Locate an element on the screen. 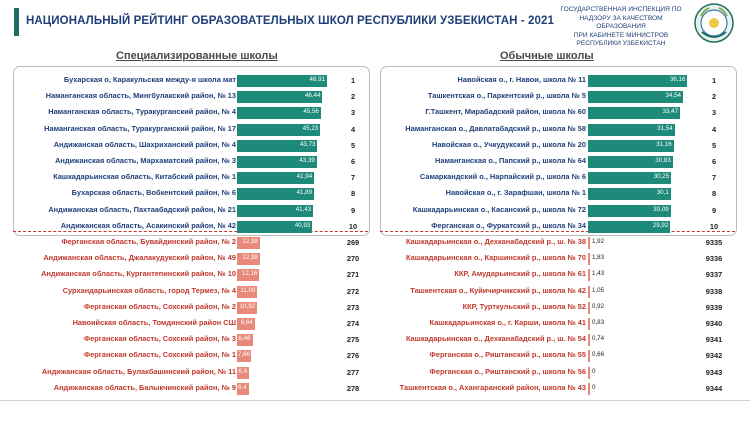 The height and width of the screenshot is (421, 750). rank-number: 275 is located at coordinates (353, 340).